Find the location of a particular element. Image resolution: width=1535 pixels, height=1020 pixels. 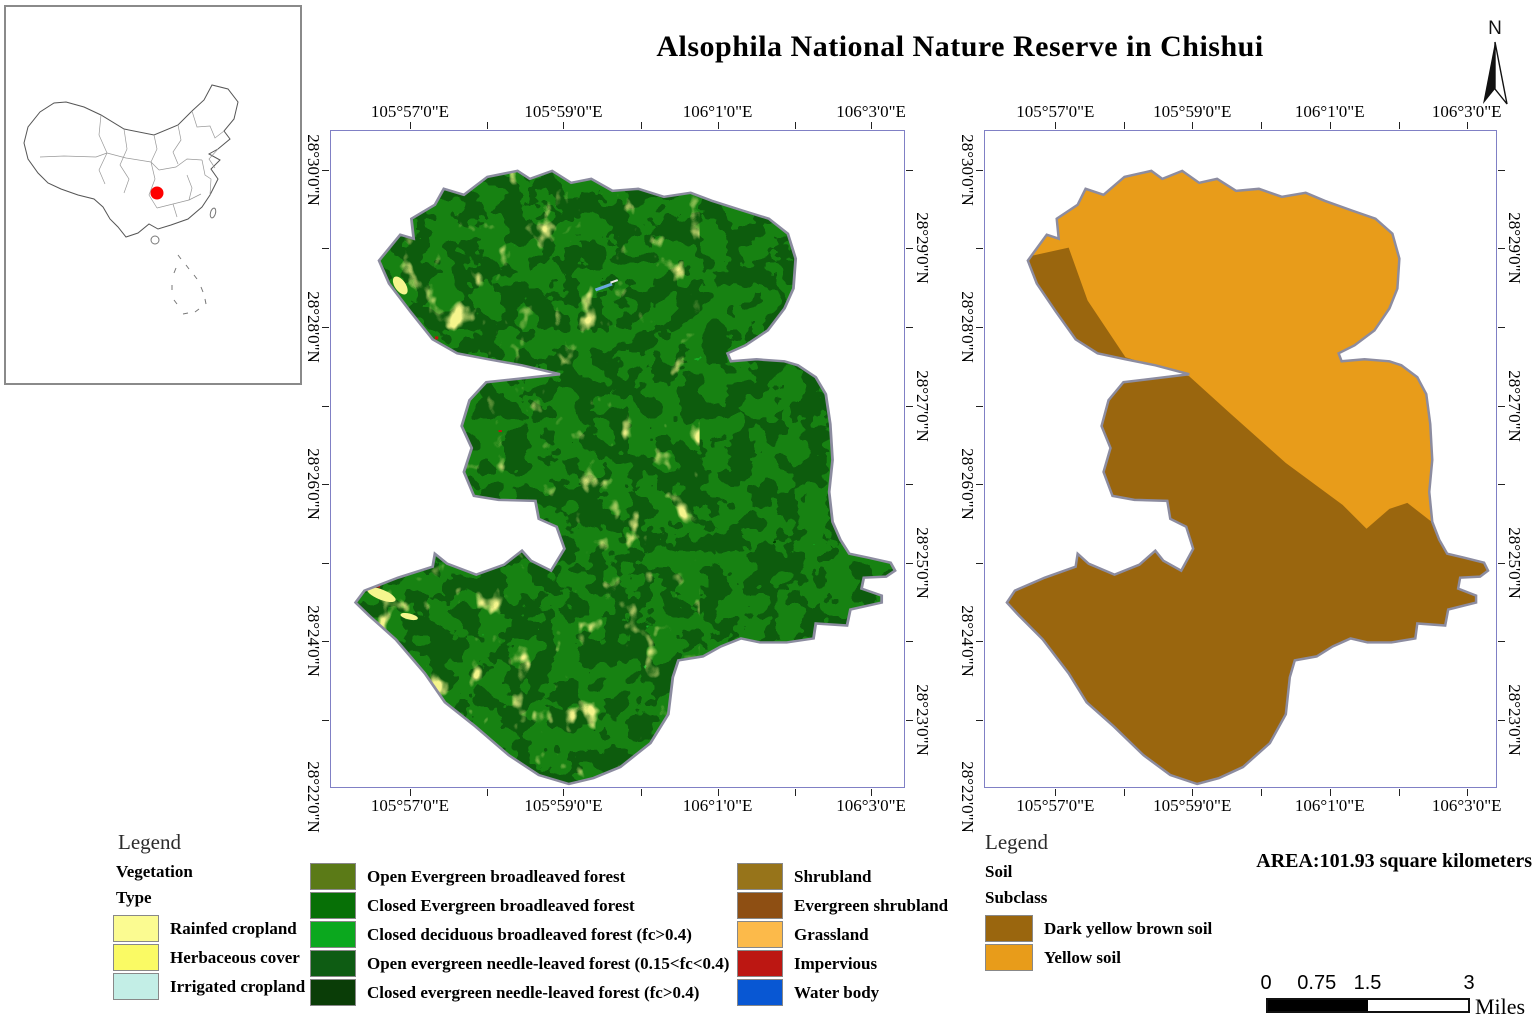

legend-label: Grassland is located at coordinates (831, 934).